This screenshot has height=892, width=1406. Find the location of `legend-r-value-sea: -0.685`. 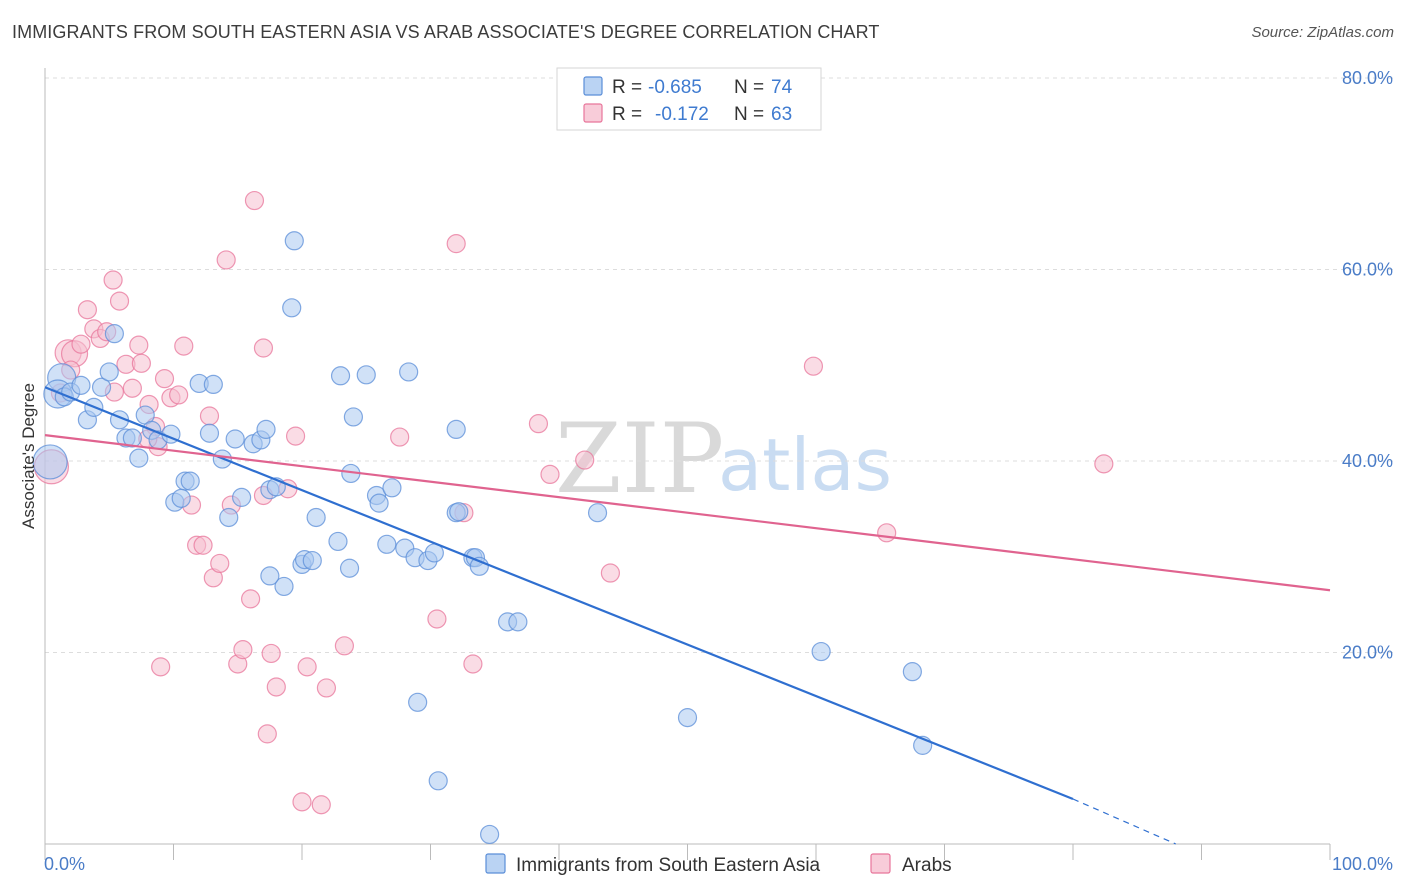

legend-r-value-sea: -0.685 is located at coordinates (675, 87).